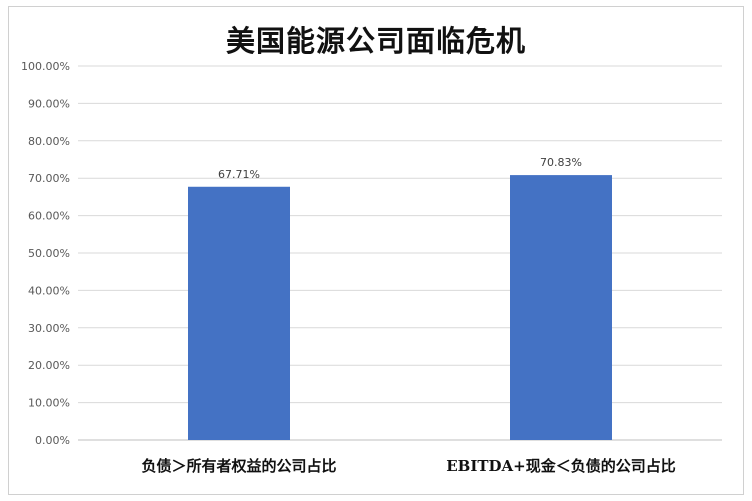  I want to click on y-tick-label: 90.00%, so click(49, 103).